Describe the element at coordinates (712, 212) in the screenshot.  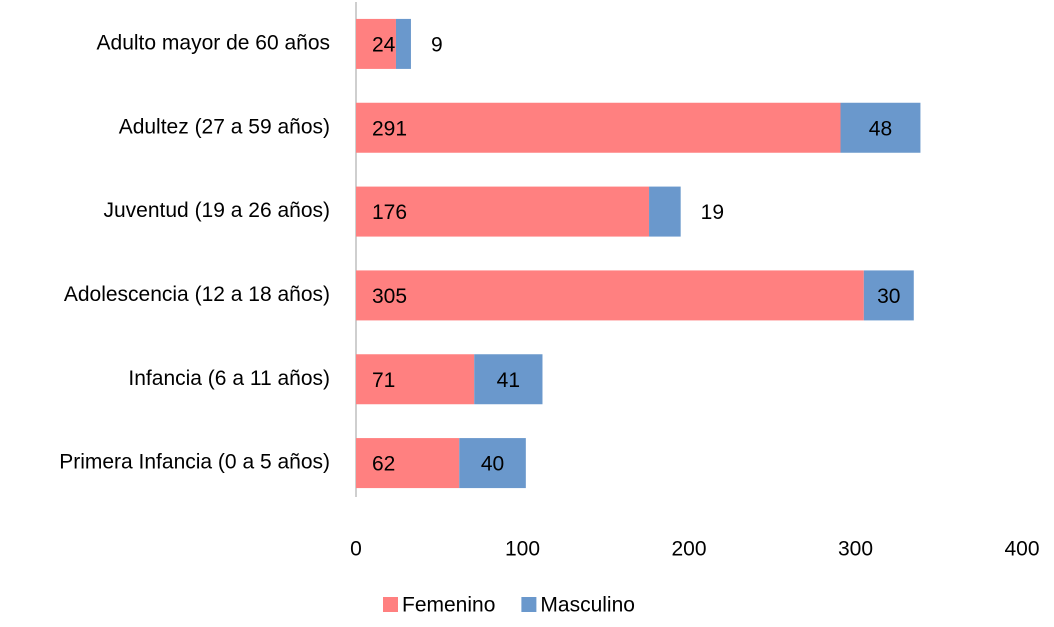
I see `data-label: 19` at that location.